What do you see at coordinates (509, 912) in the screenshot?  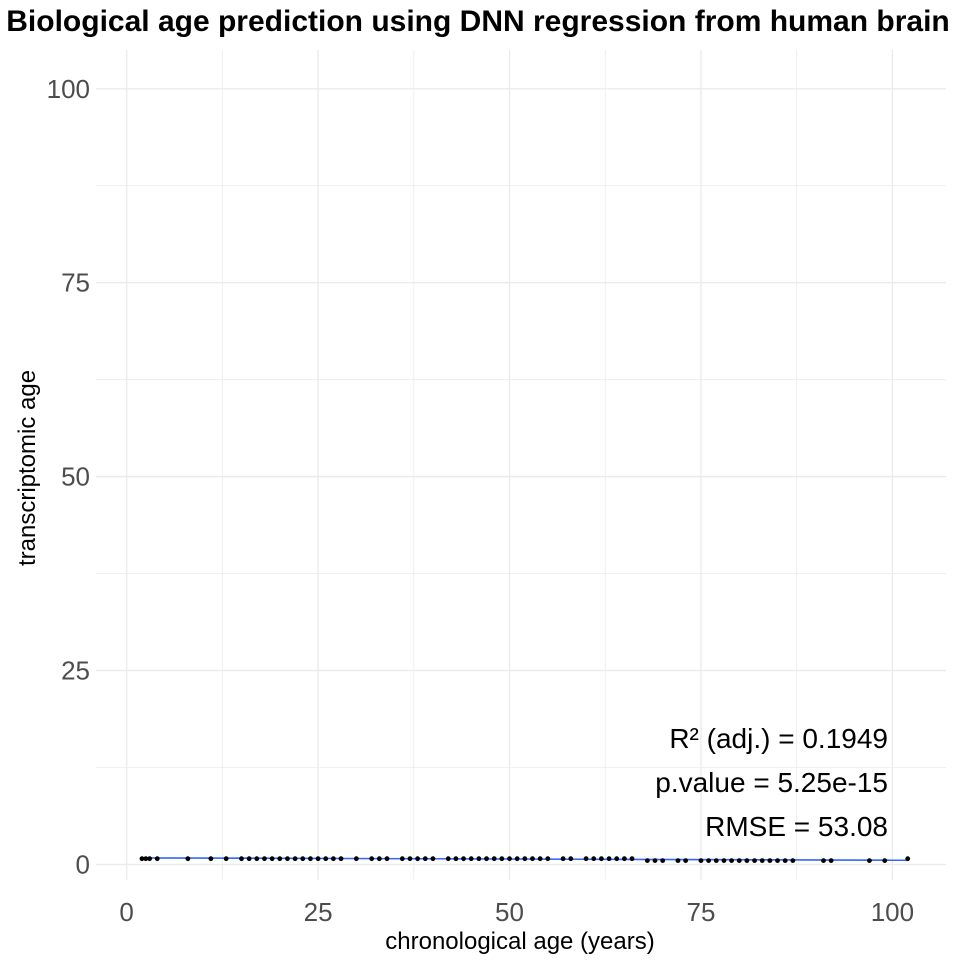 I see `x-tick-label: 50` at bounding box center [509, 912].